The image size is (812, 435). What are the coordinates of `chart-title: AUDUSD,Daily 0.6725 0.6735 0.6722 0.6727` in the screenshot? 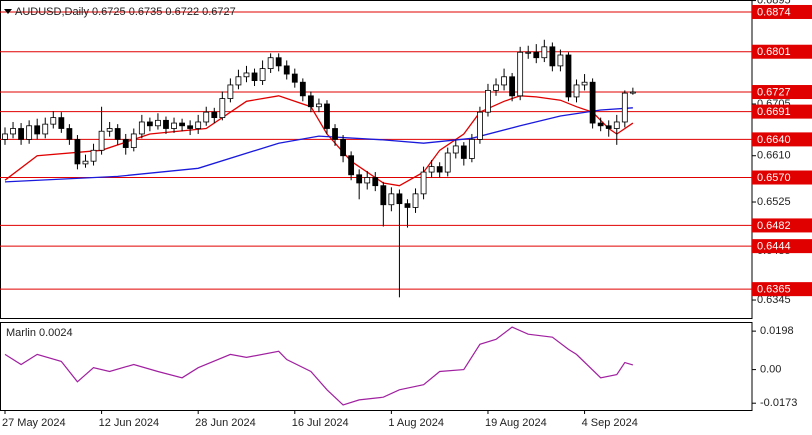 It's located at (125, 12).